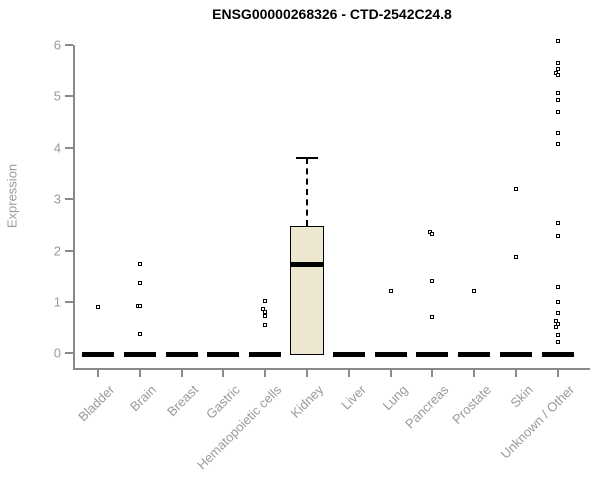 The width and height of the screenshot is (600, 500). I want to click on x-category-label: Kidney, so click(307, 401).